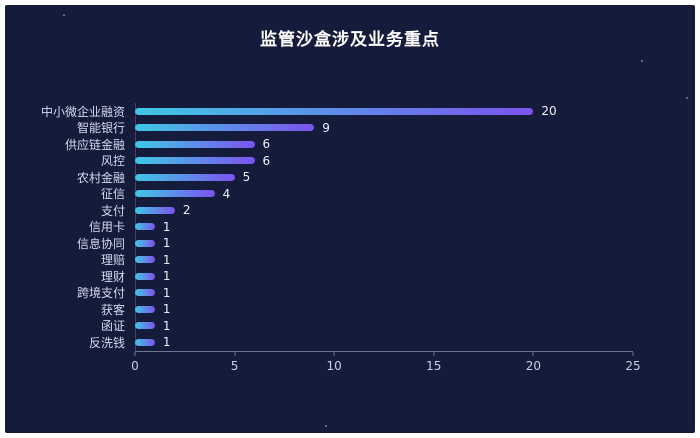  What do you see at coordinates (100, 243) in the screenshot?
I see `category-label: 信息协同` at bounding box center [100, 243].